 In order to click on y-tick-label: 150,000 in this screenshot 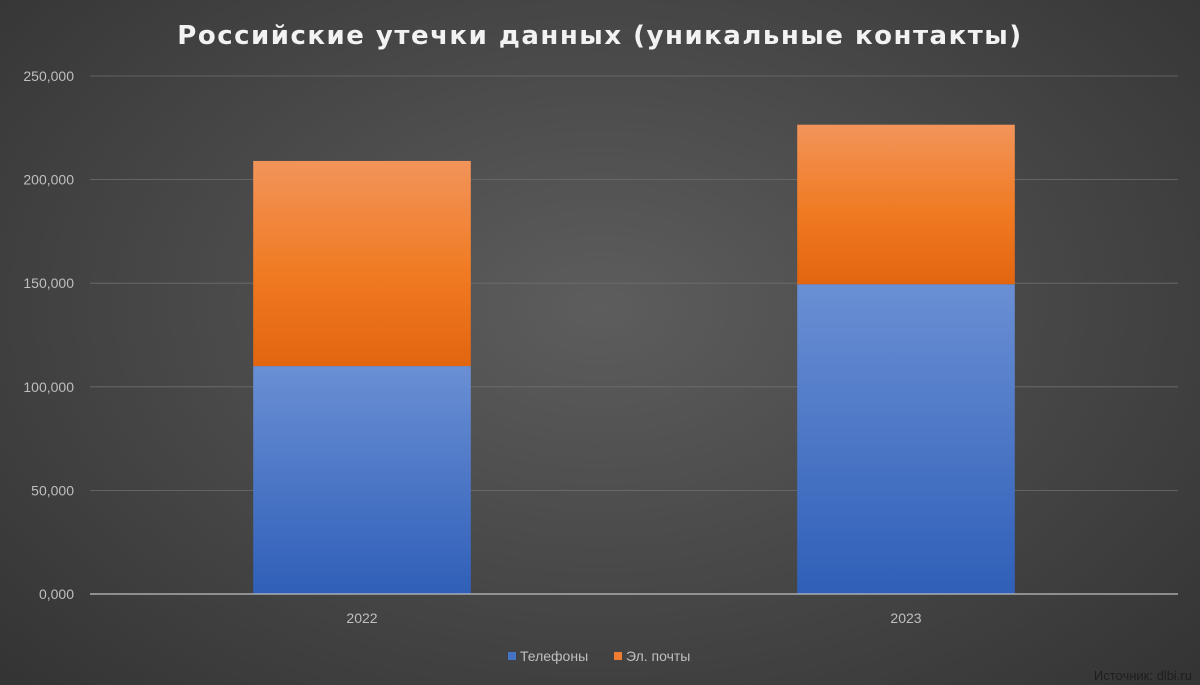, I will do `click(48, 283)`.